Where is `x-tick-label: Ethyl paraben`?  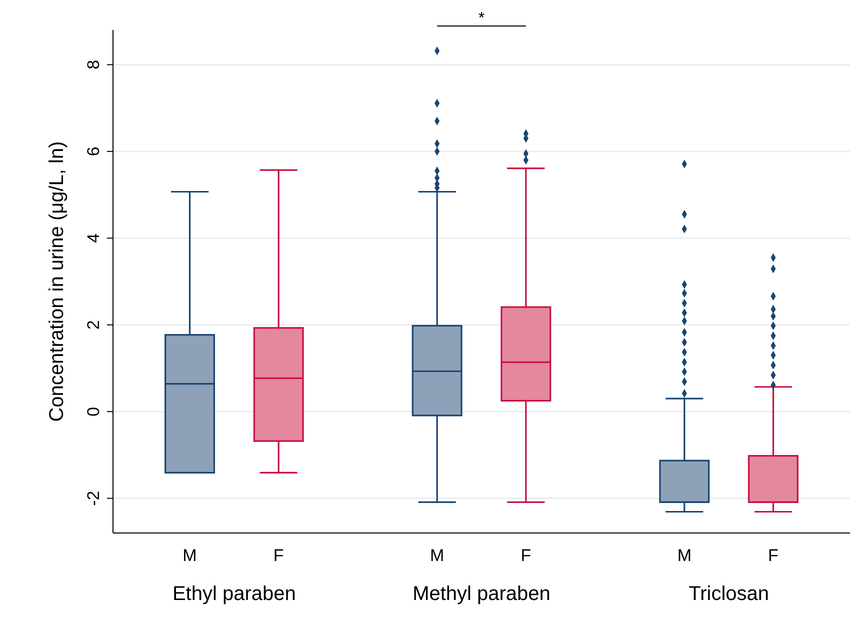 x-tick-label: Ethyl paraben is located at coordinates (234, 594).